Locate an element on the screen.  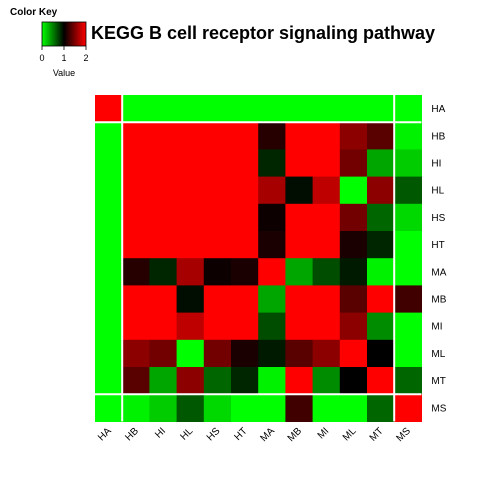
heatmap-cell-HT-HB is located at coordinates (136, 245).